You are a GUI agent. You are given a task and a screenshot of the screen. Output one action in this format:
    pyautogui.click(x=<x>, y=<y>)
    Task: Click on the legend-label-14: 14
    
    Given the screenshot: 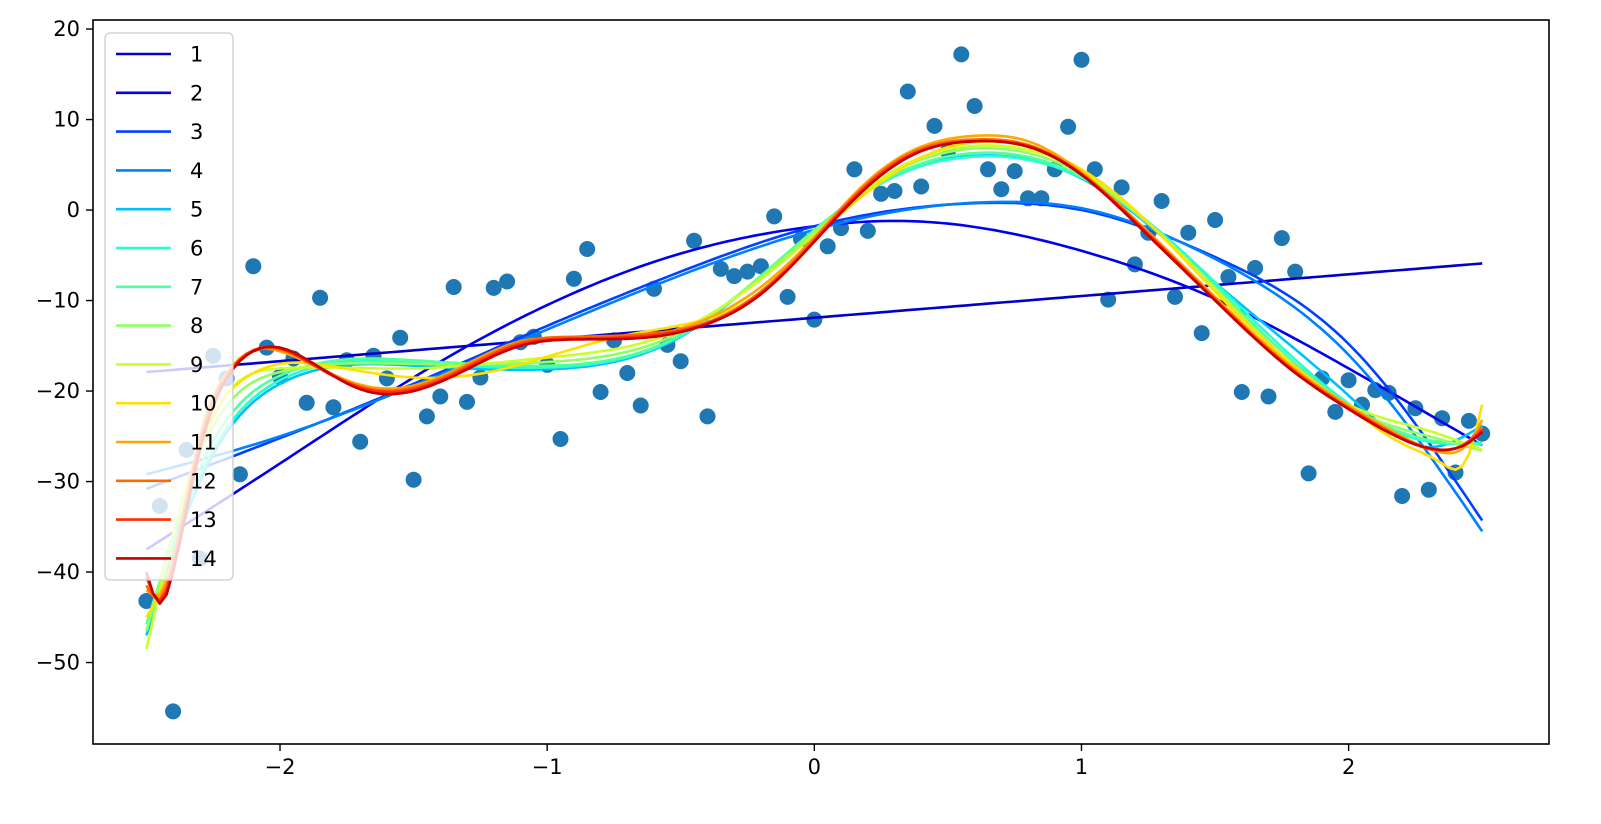 What is the action you would take?
    pyautogui.click(x=203, y=559)
    